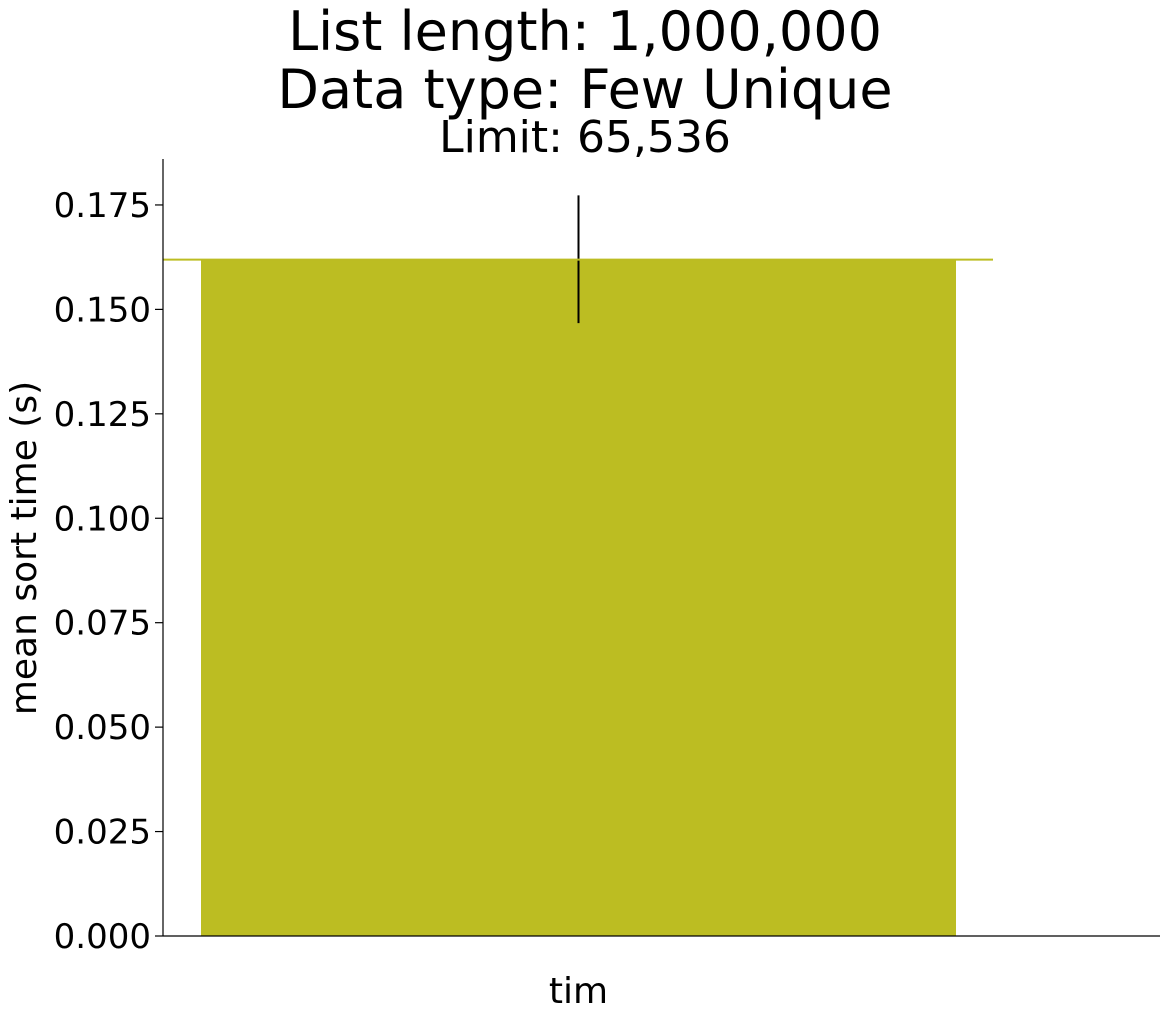 Image resolution: width=1170 pixels, height=1019 pixels. Describe the element at coordinates (578, 991) in the screenshot. I see `x-tick-label: tim` at that location.